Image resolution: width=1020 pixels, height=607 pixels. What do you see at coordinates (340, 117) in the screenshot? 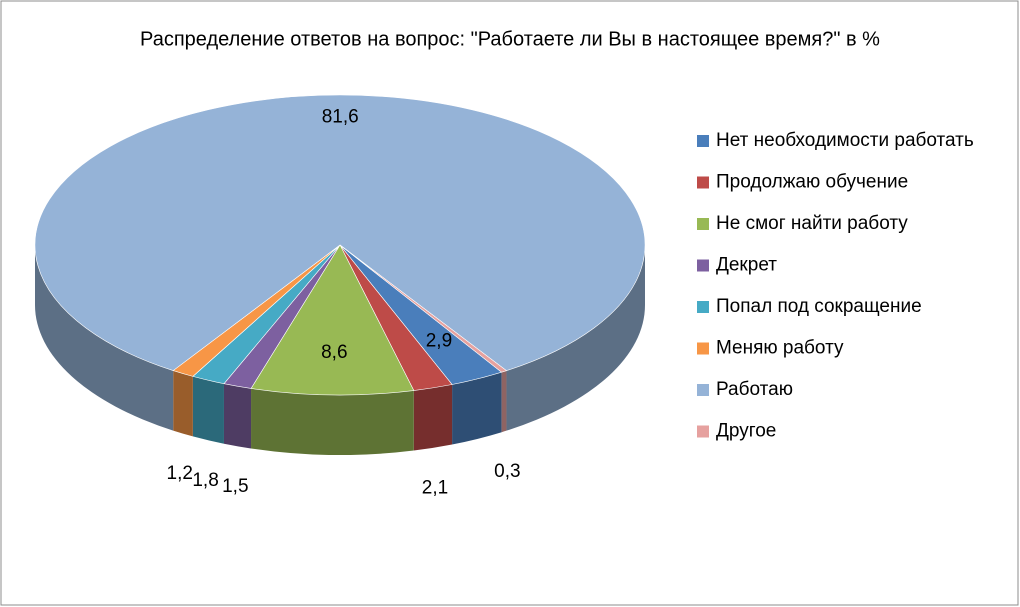
I see `data-label: 81,6` at bounding box center [340, 117].